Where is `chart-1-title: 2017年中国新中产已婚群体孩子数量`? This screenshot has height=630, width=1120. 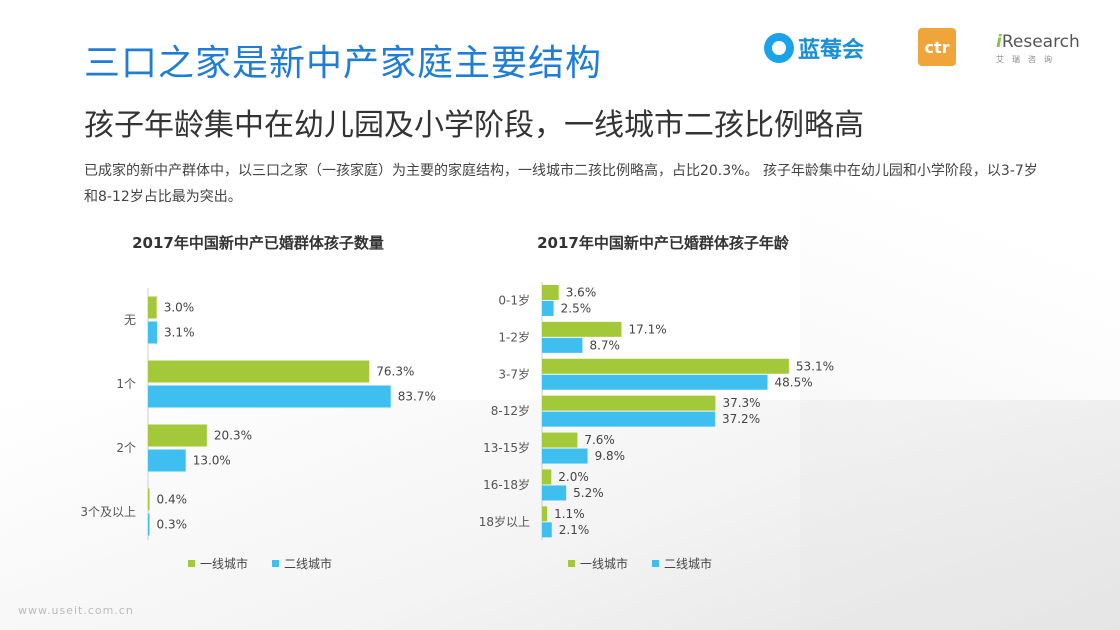
chart-1-title: 2017年中国新中产已婚群体孩子数量 is located at coordinates (258, 243).